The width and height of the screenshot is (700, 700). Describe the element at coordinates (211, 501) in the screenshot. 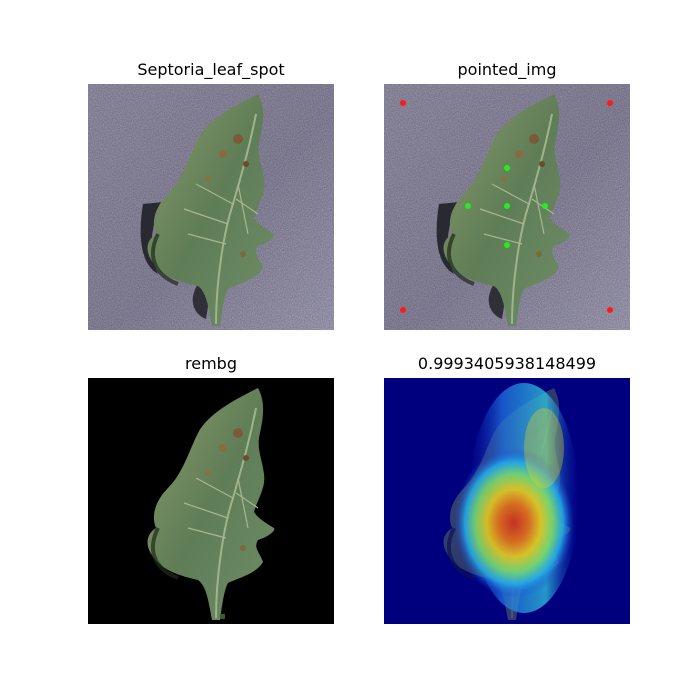

I see `rembg-leaf-image` at that location.